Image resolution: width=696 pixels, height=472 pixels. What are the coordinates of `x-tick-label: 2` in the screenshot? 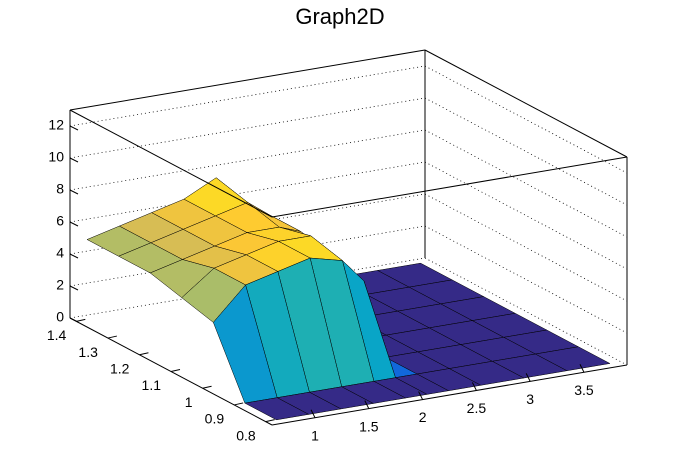 It's located at (423, 417).